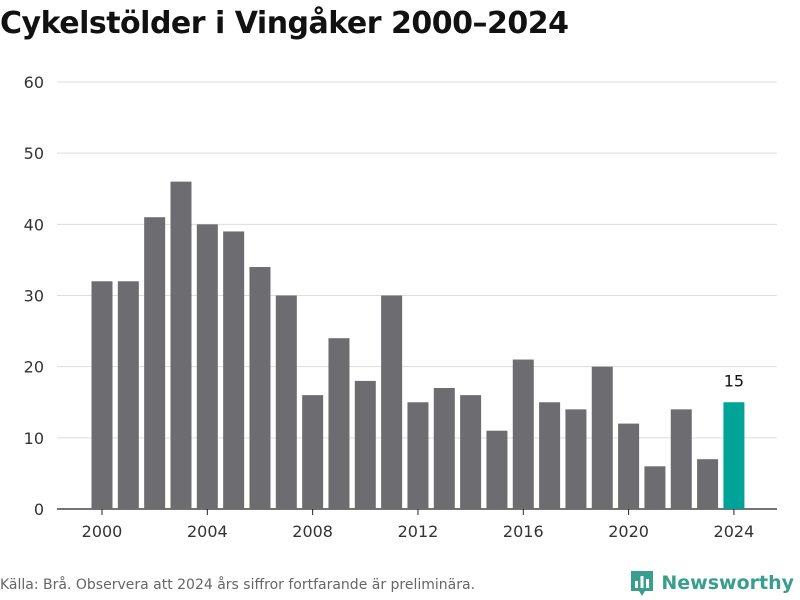 This screenshot has height=600, width=800. I want to click on x-axis-ticks: 2000 2004 2008 2012 2016 2020 2024, so click(418, 525).